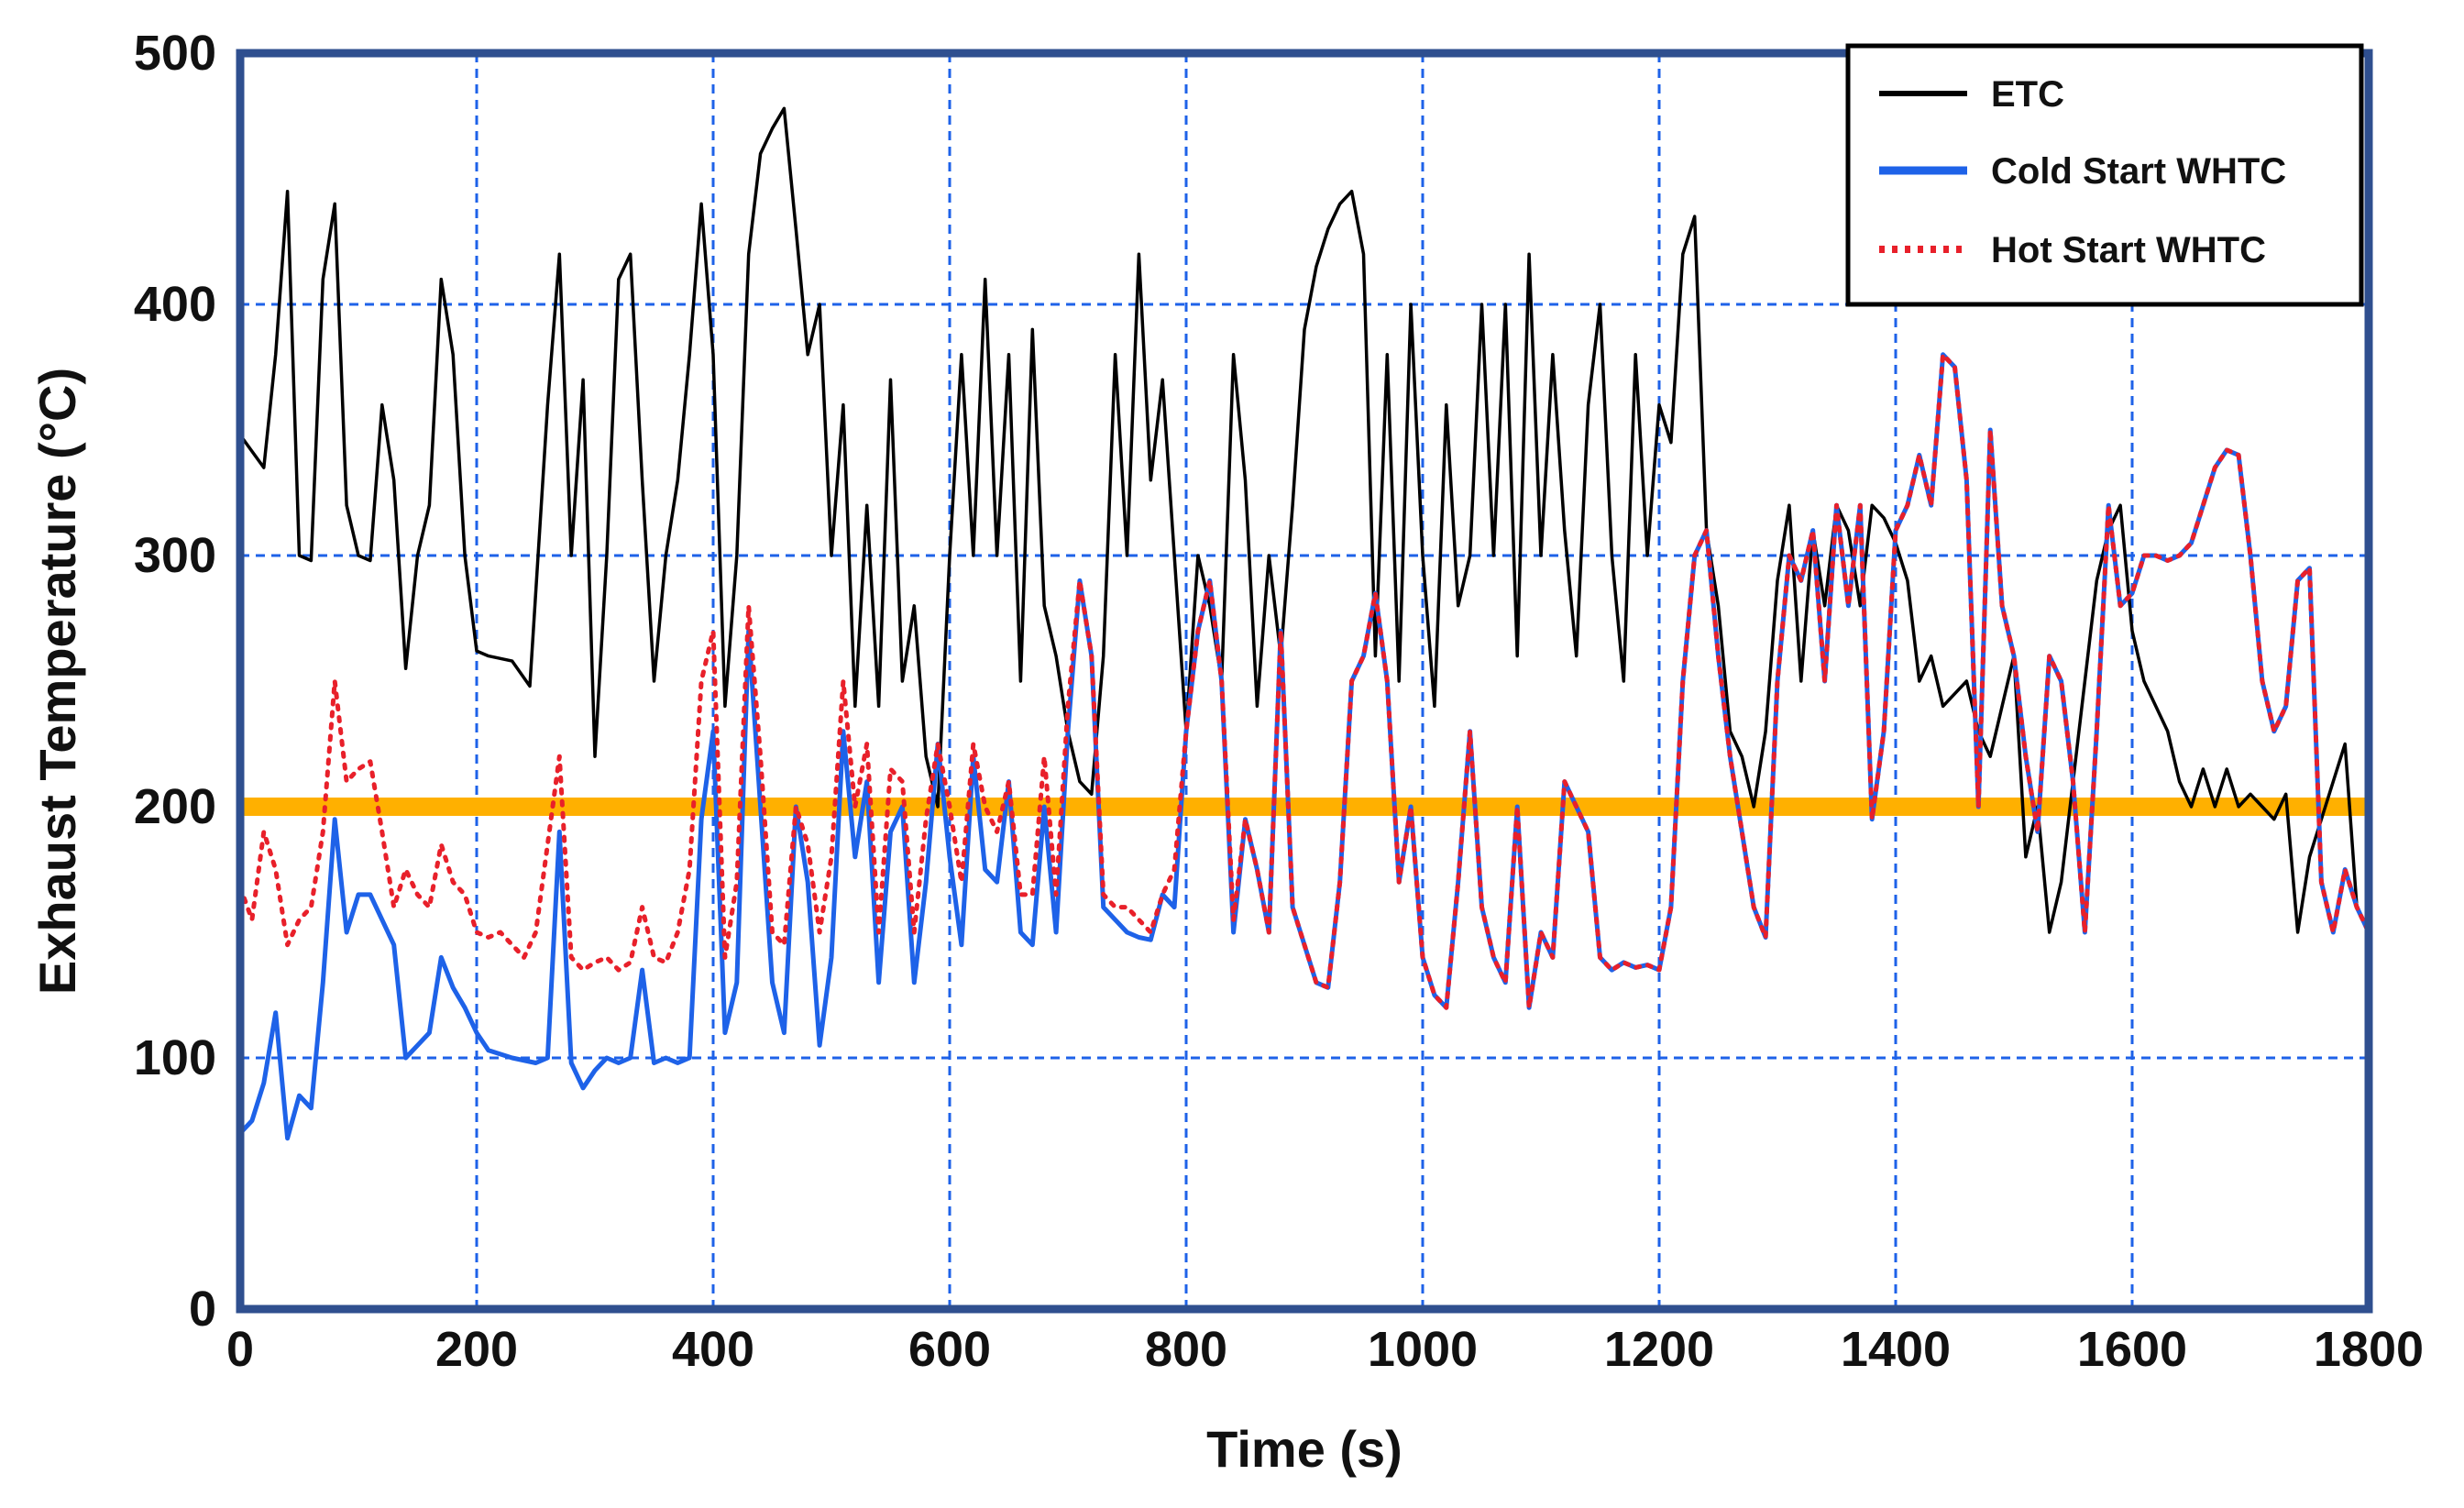  What do you see at coordinates (2128, 250) in the screenshot?
I see `legend-label-hot-start: Hot Start WHTC` at bounding box center [2128, 250].